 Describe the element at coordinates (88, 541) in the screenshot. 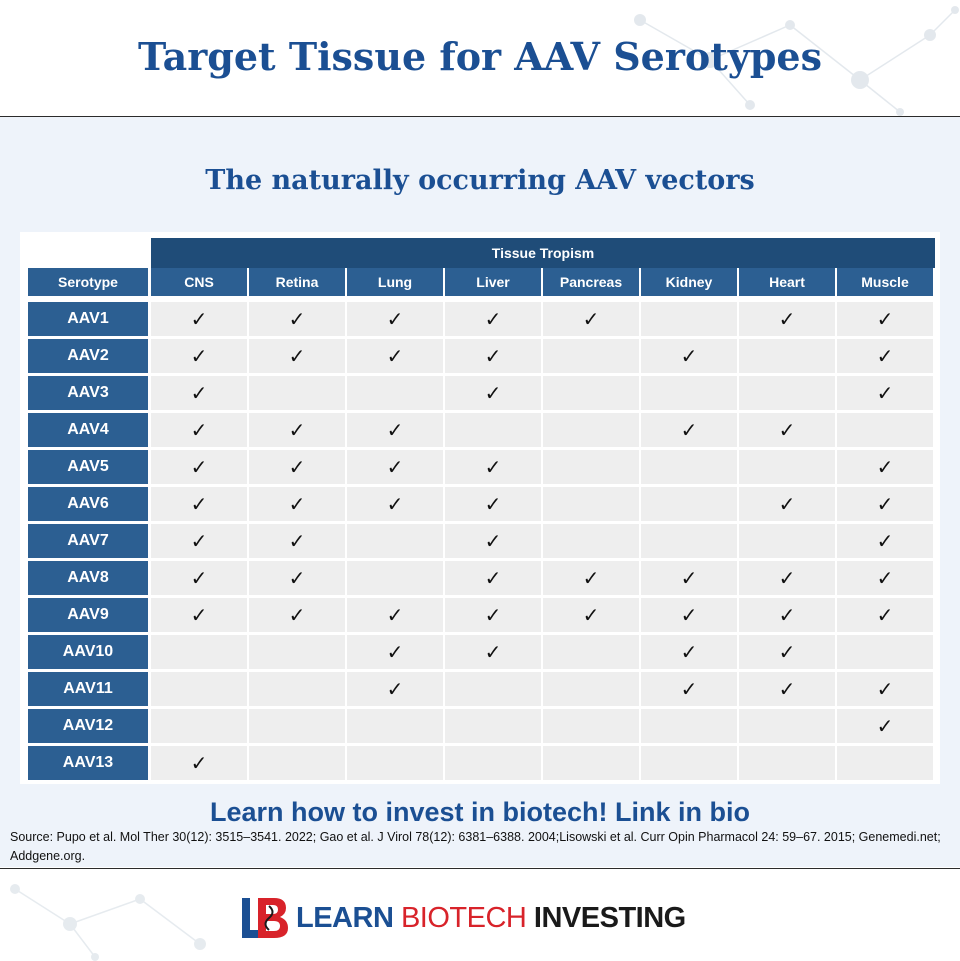

I see `row-label-aav7: AAV7` at that location.